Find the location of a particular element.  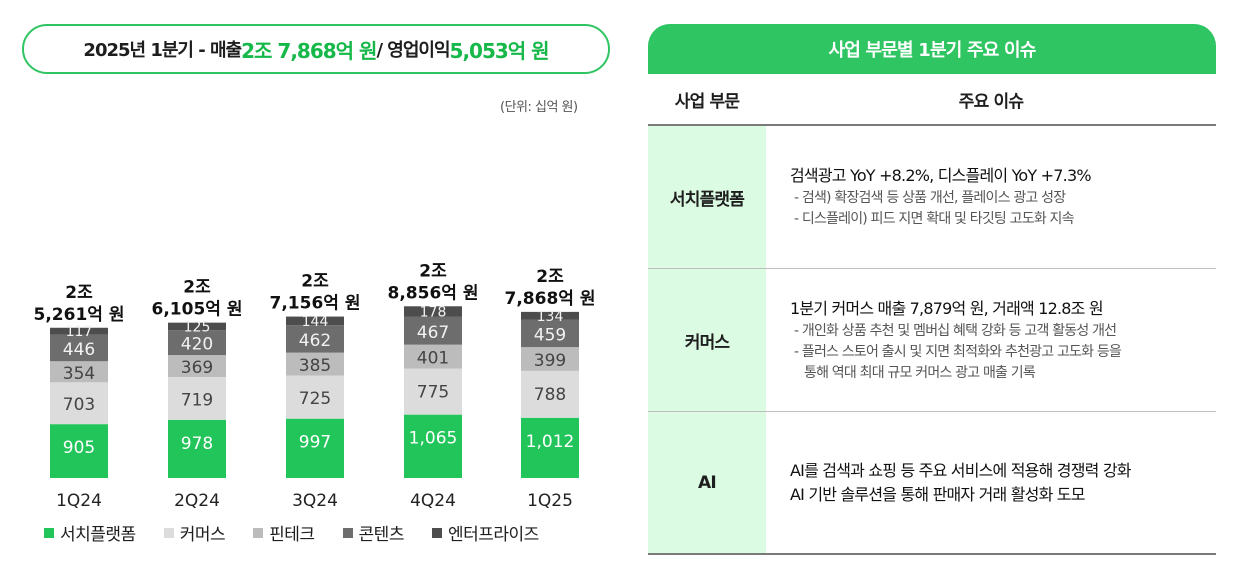

legend-swatch-fintech is located at coordinates (258, 532).